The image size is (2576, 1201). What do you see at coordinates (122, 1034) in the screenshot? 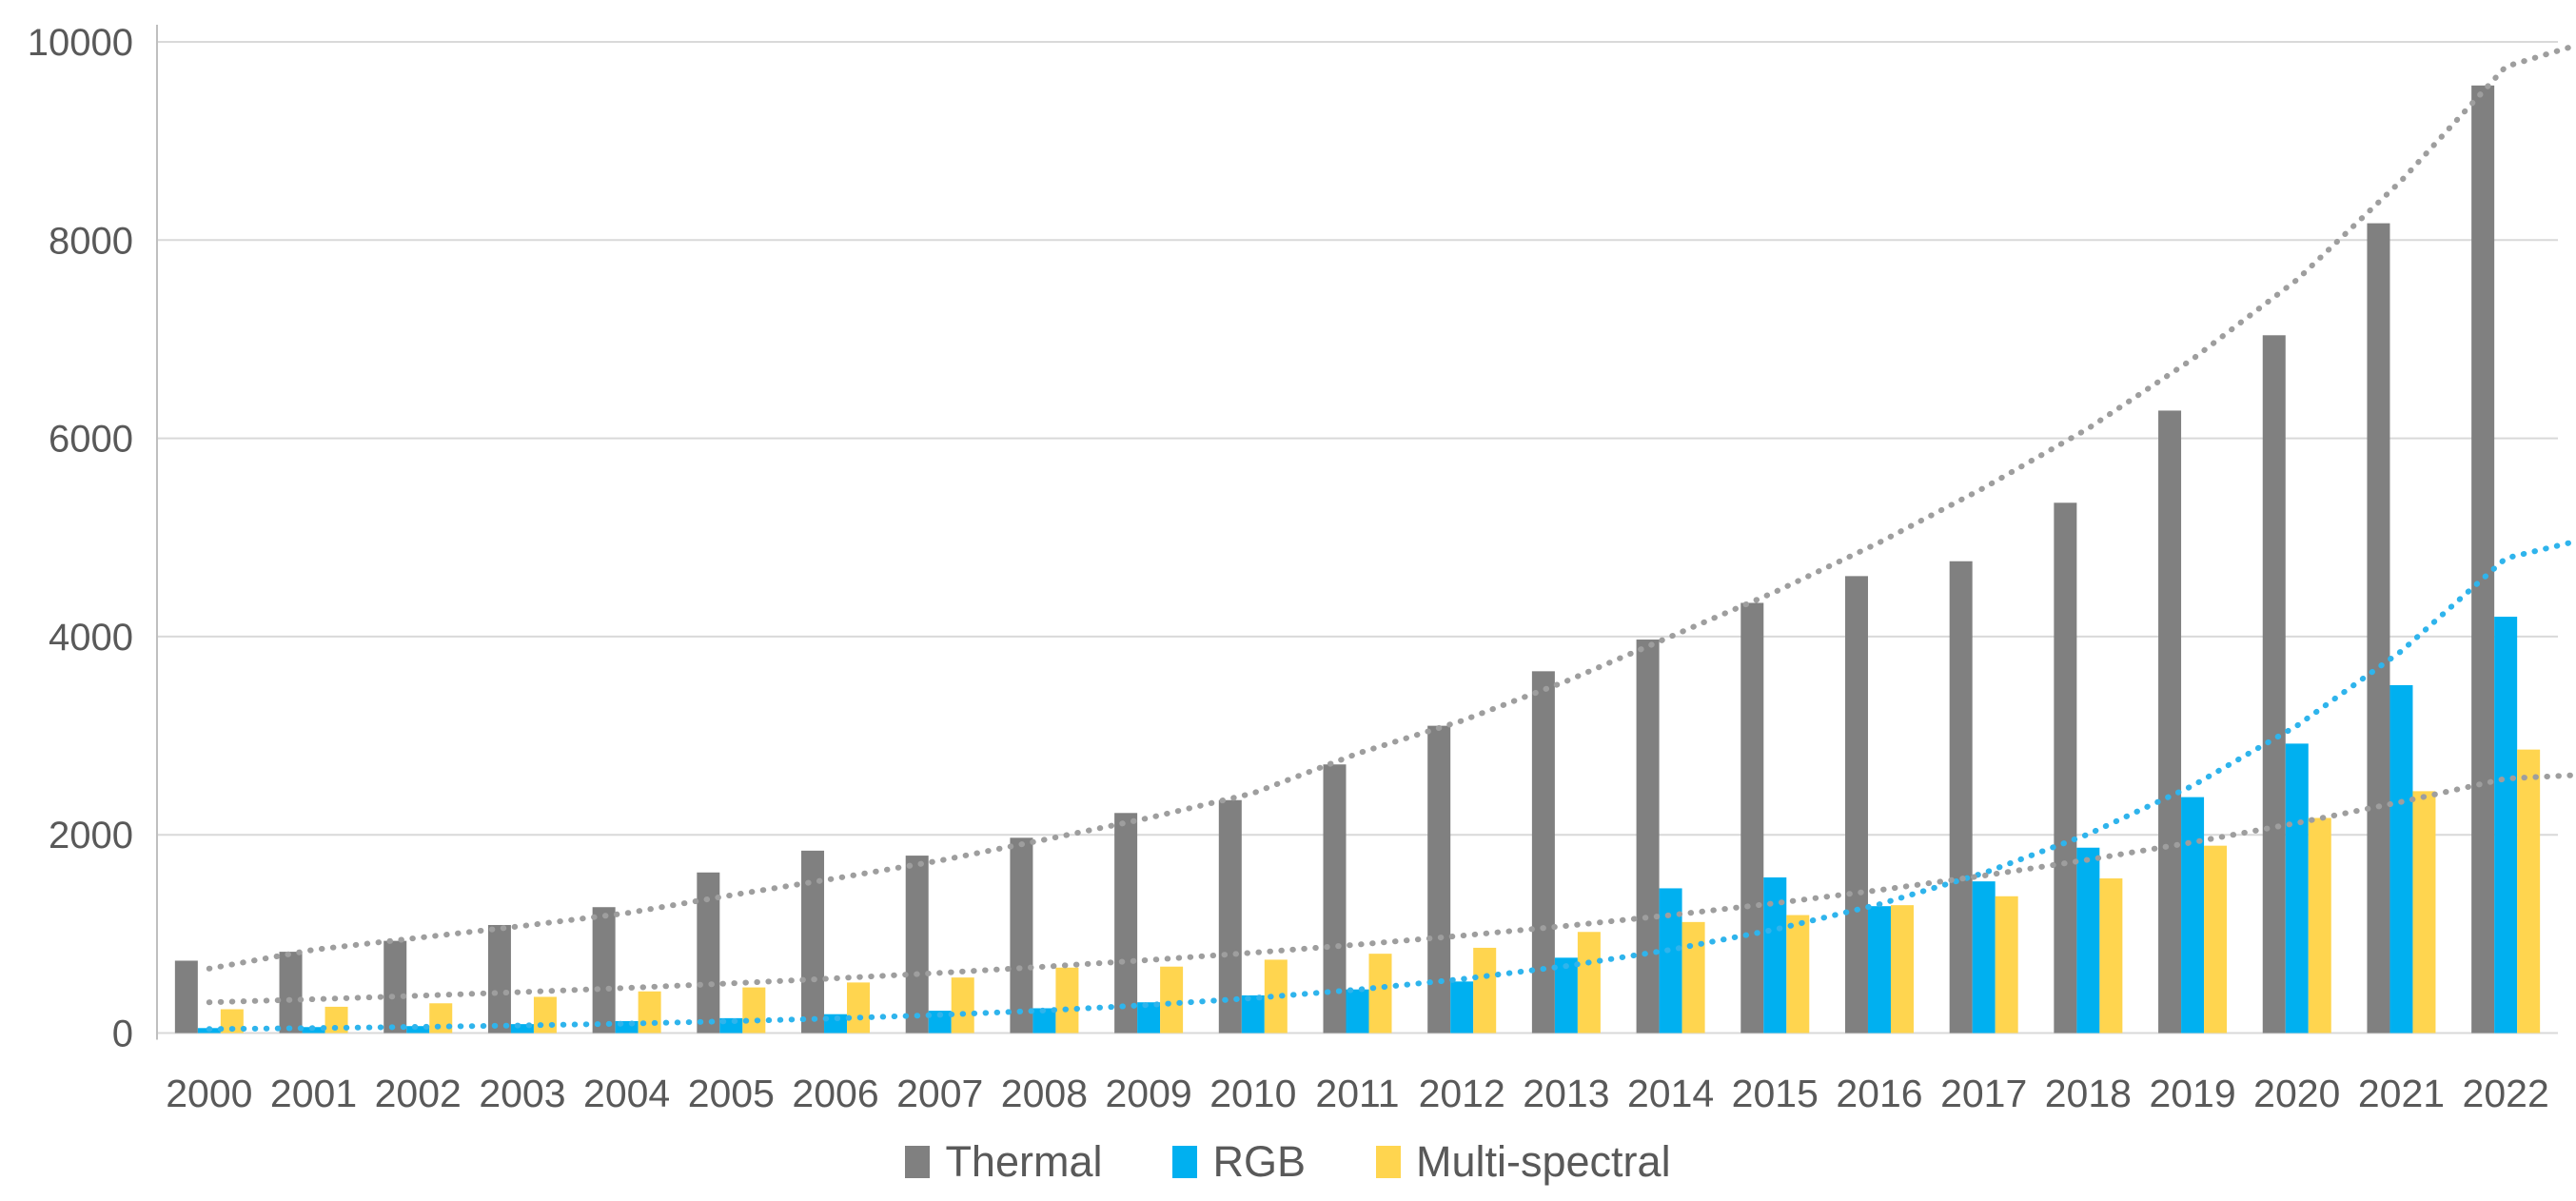
I see `y-tick-label: 0` at bounding box center [122, 1034].